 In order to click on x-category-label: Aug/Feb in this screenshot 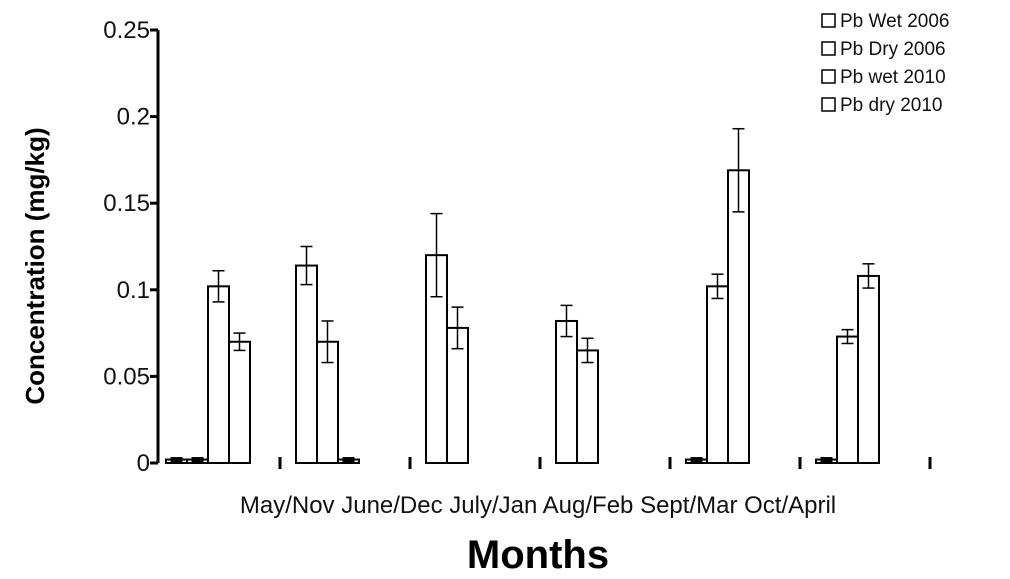, I will do `click(591, 505)`.